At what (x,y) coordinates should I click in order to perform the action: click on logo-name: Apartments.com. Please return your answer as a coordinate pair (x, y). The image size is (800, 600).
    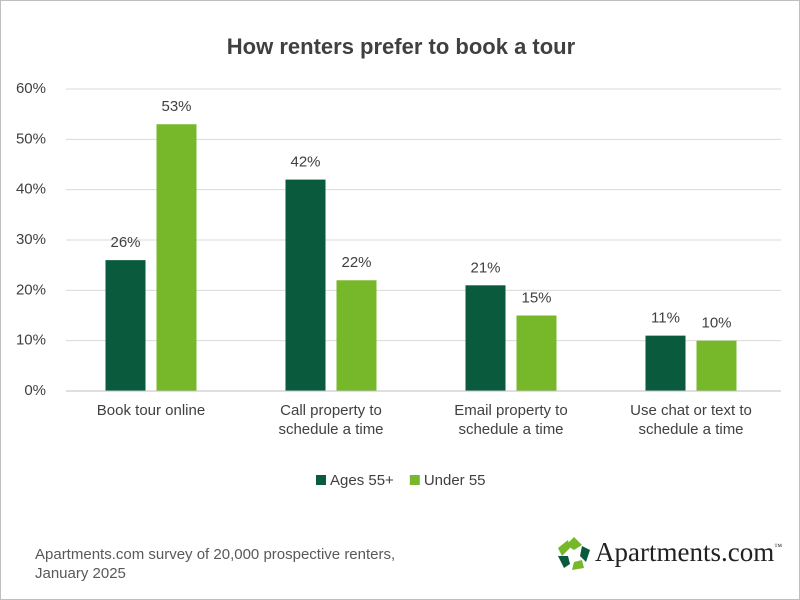
    Looking at the image, I should click on (684, 552).